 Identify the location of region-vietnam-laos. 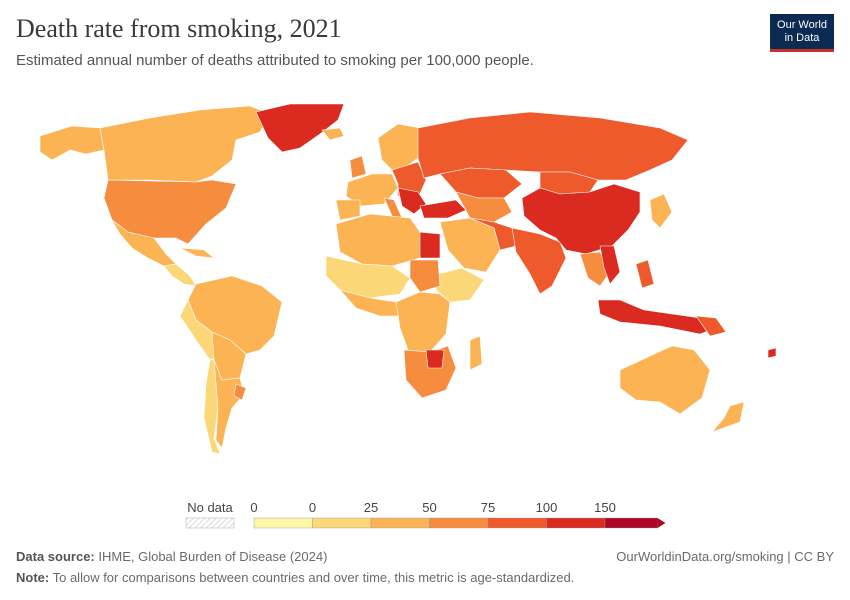
(610, 265).